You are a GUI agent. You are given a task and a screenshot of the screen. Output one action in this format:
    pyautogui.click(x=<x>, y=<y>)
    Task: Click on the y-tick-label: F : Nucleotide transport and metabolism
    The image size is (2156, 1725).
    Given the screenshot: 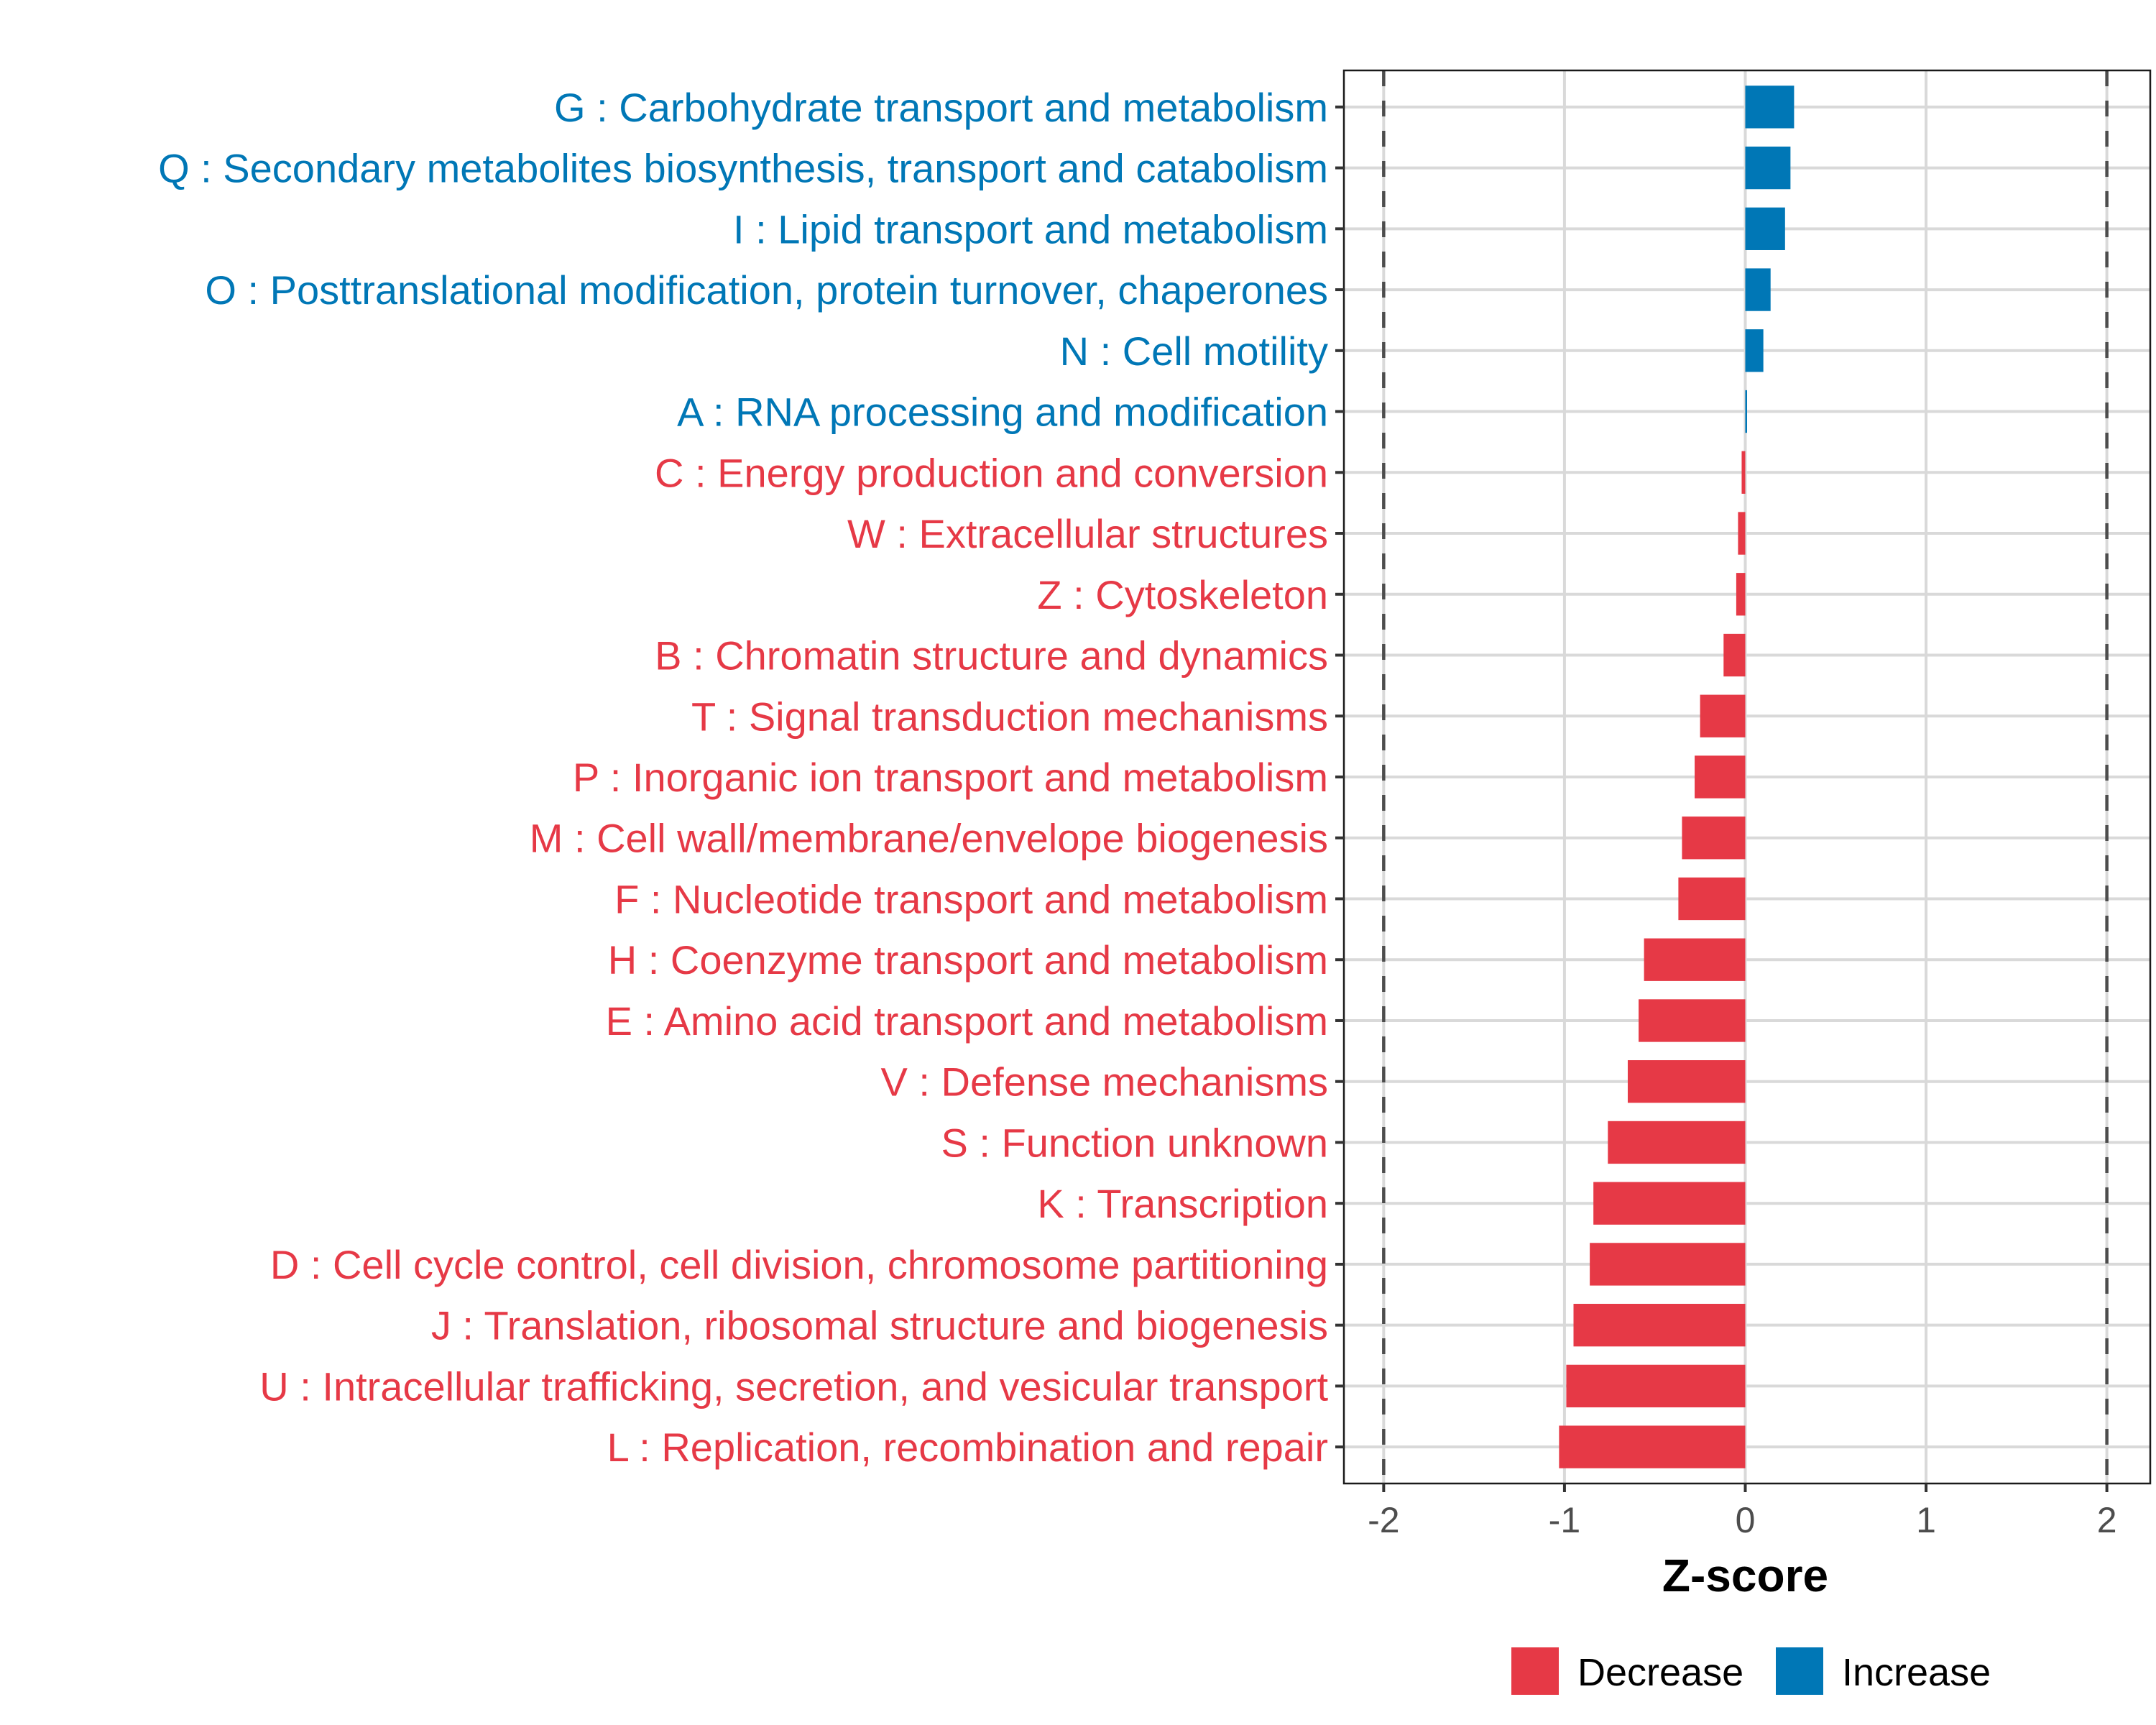 What is the action you would take?
    pyautogui.click(x=971, y=898)
    